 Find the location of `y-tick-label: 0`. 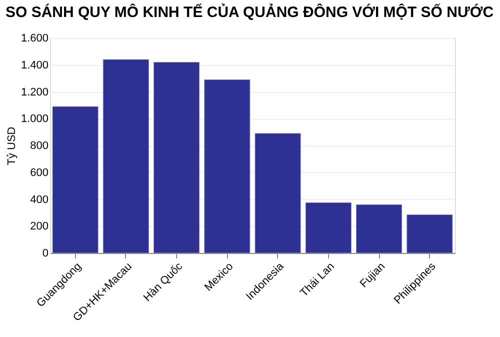

y-tick-label: 0 is located at coordinates (45, 254).